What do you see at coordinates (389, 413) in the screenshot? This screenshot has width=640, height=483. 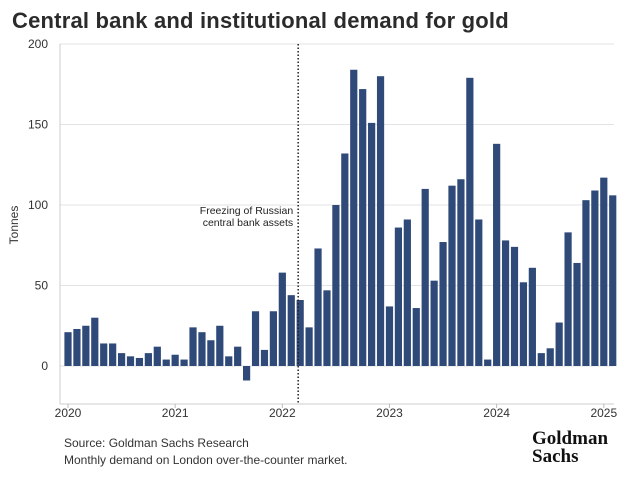 I see `x-tick-label: 2023` at bounding box center [389, 413].